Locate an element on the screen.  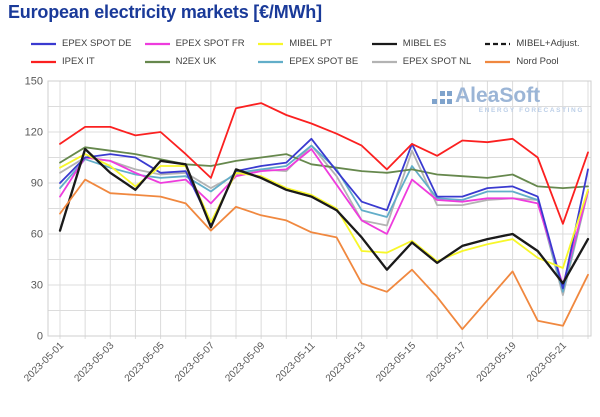
legend-item-mibel-pt: MIBEL PT is located at coordinates (312, 43).